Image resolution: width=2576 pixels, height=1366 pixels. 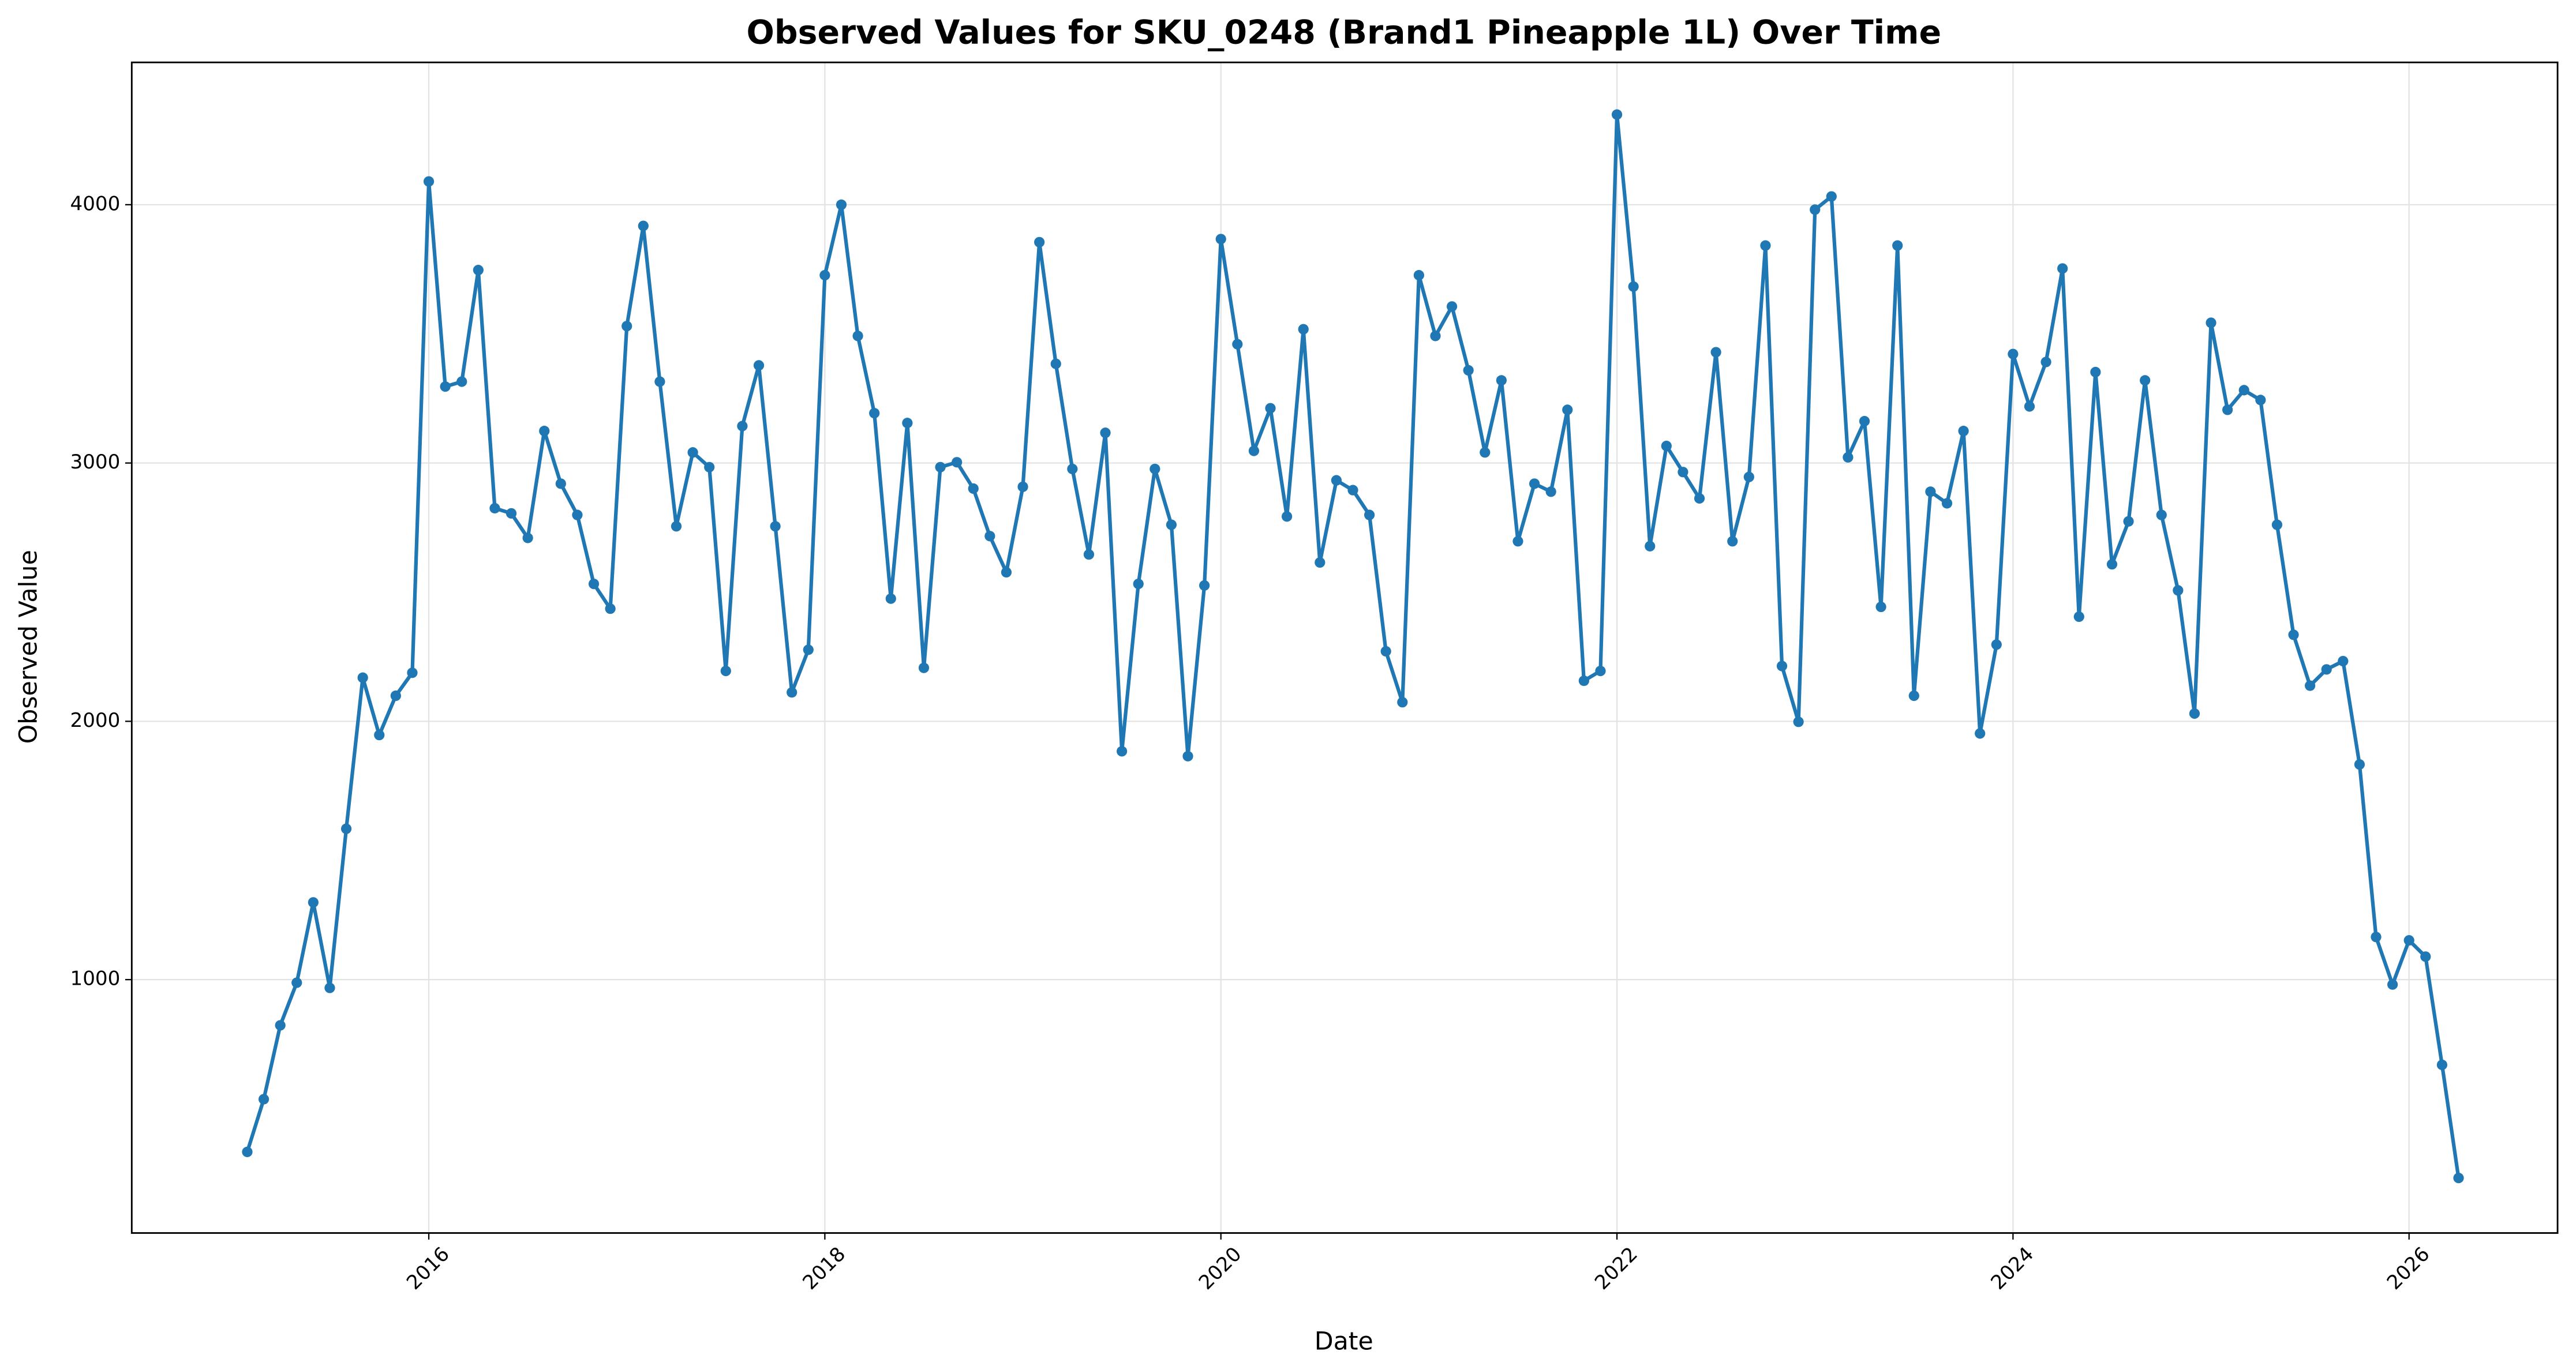 I want to click on y-tick-label: 3000, so click(x=95, y=462).